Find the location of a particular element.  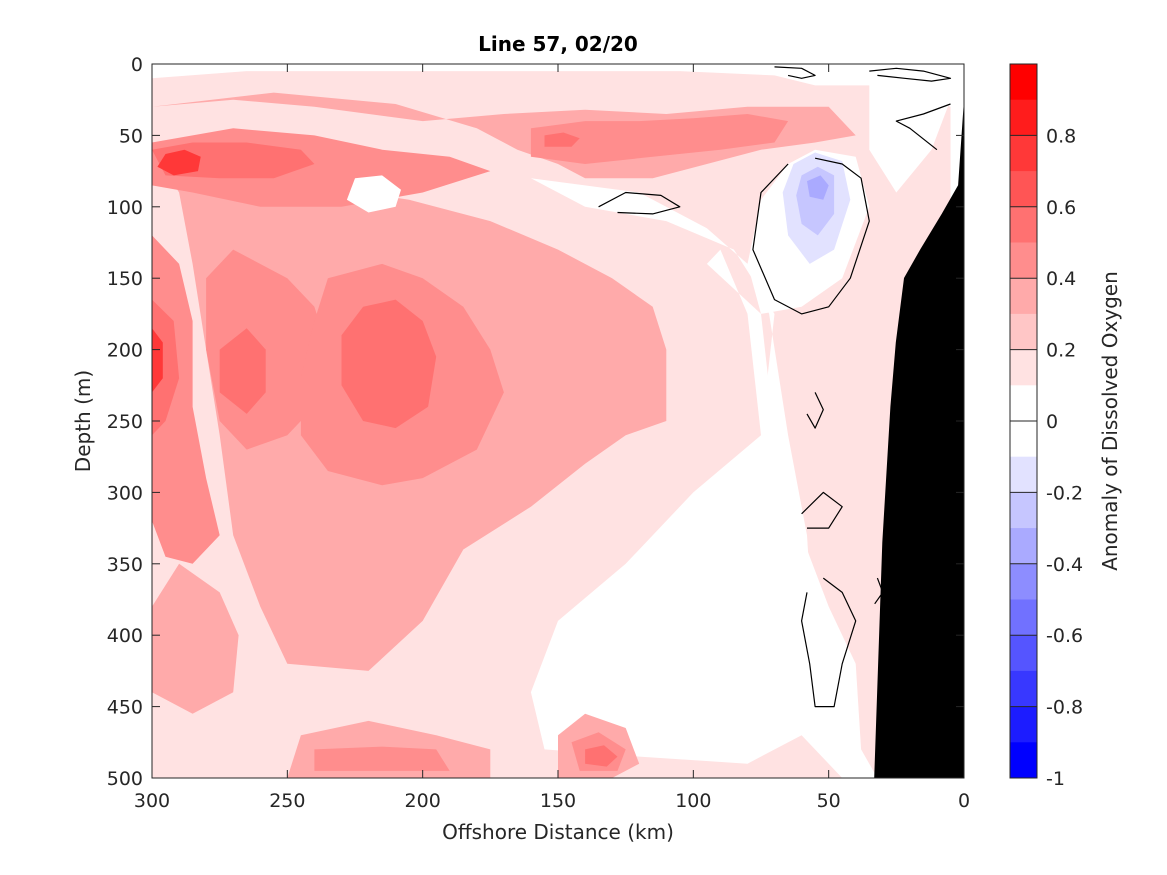

colorbar-tick-label: 0.4 is located at coordinates (1061, 279).